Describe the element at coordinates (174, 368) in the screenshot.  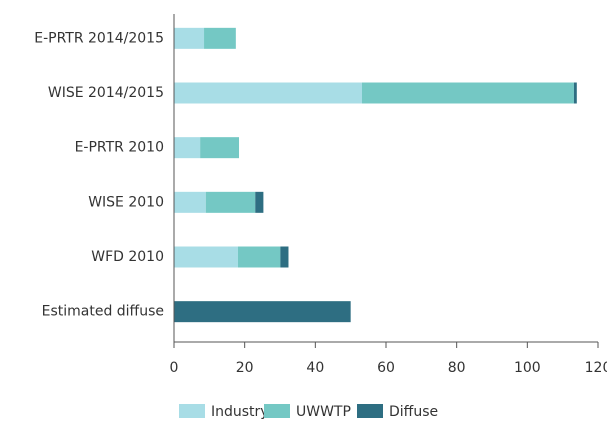
I see `x-tick-label: 0` at that location.